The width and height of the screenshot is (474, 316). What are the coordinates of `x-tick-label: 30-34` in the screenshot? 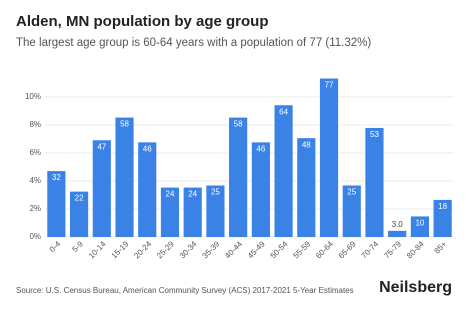 It's located at (188, 249).